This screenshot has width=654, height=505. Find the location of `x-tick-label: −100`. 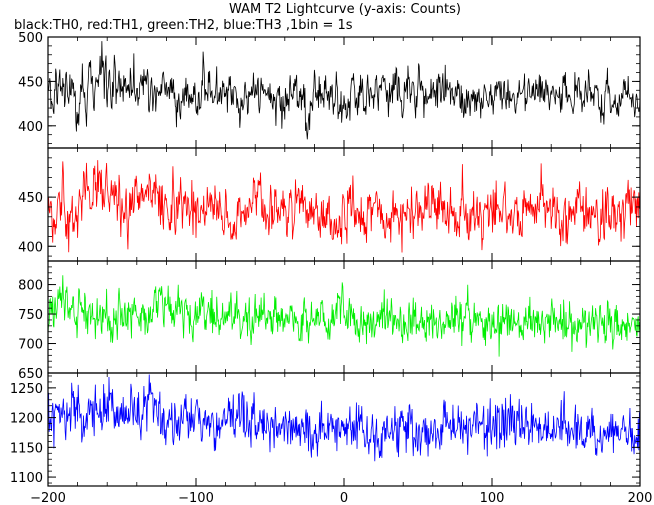

x-tick-label: −100 is located at coordinates (196, 498).